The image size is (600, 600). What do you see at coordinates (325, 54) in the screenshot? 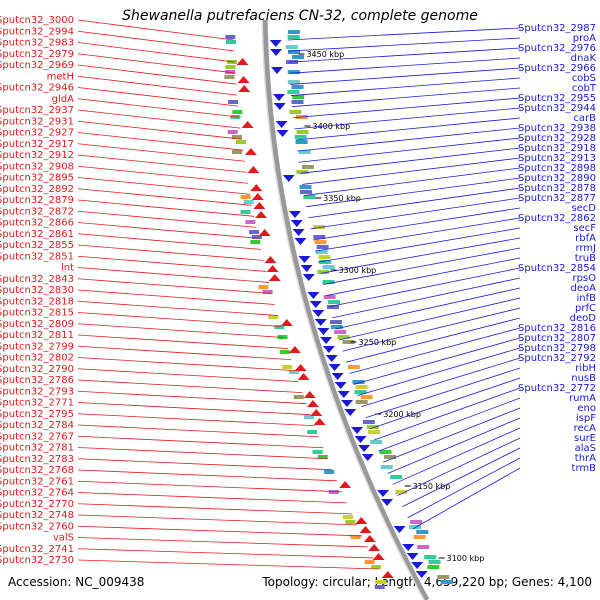
I see `kbp-label: 3450 kbp` at bounding box center [325, 54].